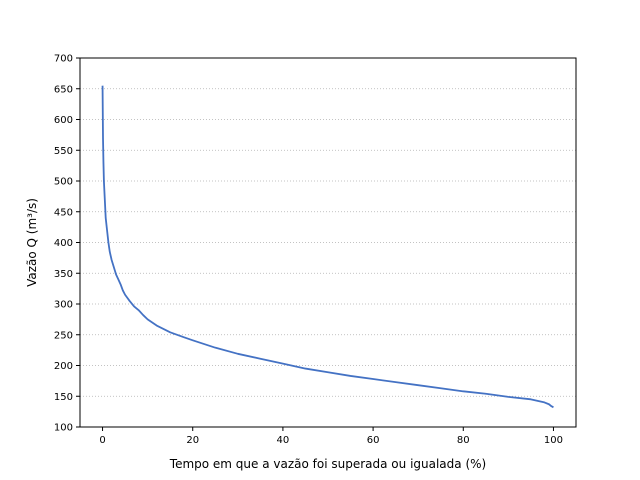 Image resolution: width=640 pixels, height=480 pixels. I want to click on y-tick-label: 450, so click(63, 212).